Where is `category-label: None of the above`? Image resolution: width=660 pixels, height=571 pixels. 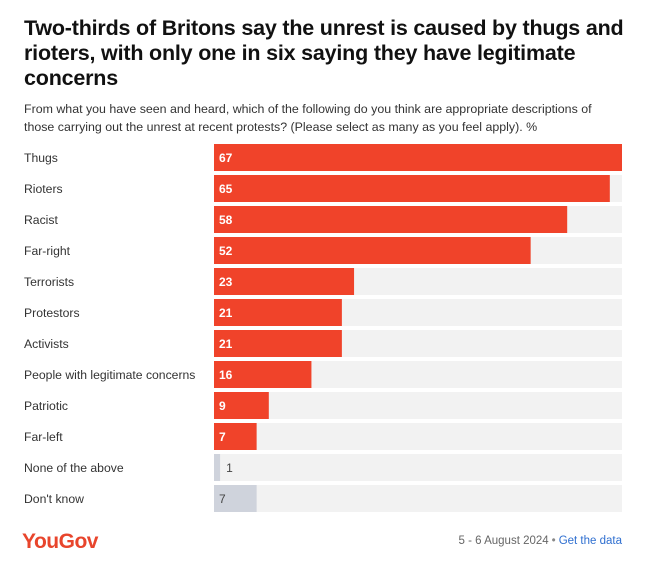 category-label: None of the above is located at coordinates (74, 468).